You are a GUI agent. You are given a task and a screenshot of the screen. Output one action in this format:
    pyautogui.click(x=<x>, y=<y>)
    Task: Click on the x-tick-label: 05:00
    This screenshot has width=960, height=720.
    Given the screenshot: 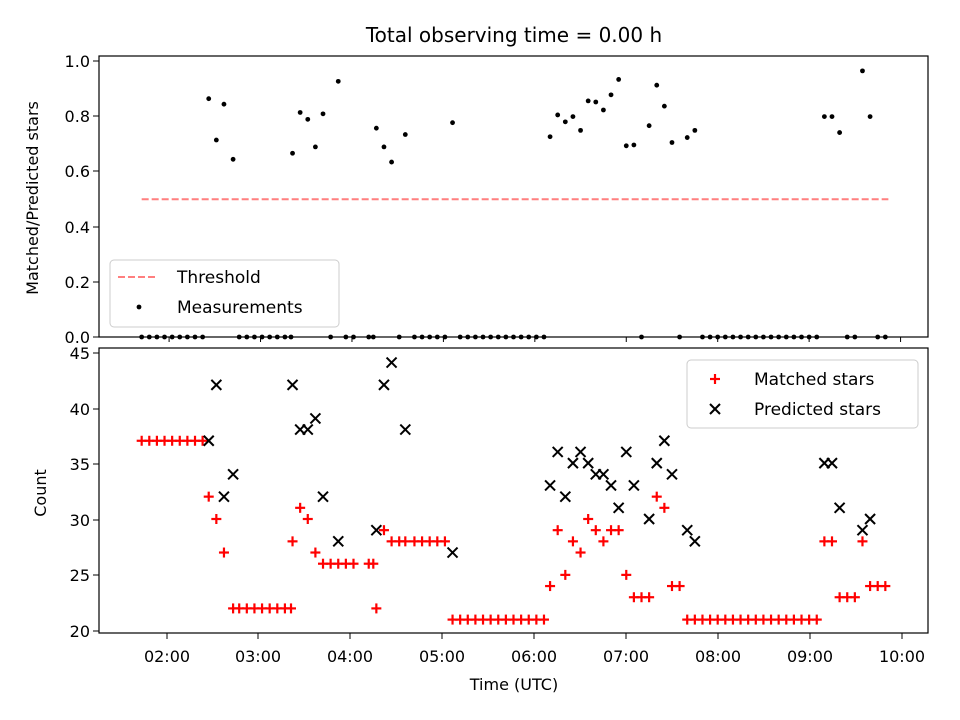 What is the action you would take?
    pyautogui.click(x=442, y=656)
    